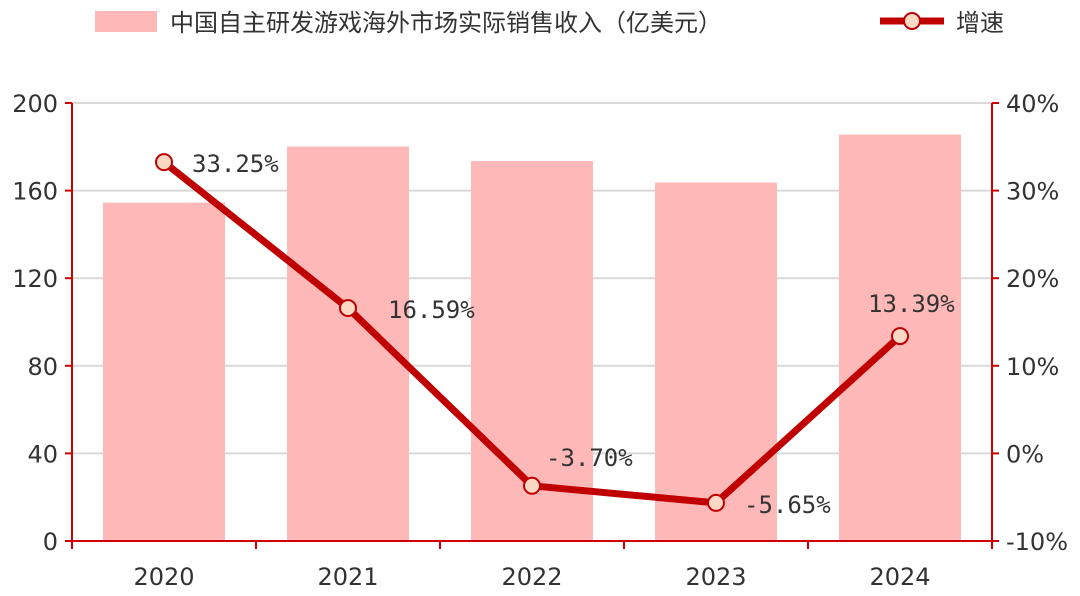 This screenshot has height=596, width=1080. What do you see at coordinates (35, 104) in the screenshot?
I see `left-tick-label: 200` at bounding box center [35, 104].